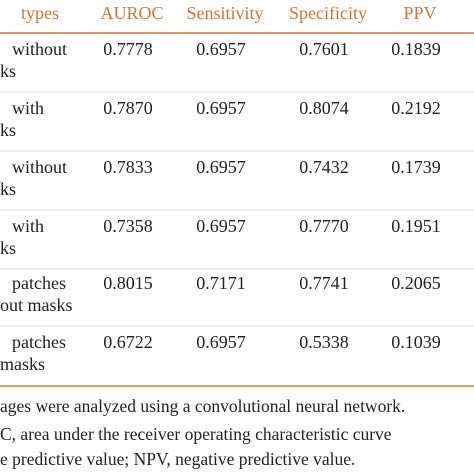 Image resolution: width=474 pixels, height=474 pixels. I want to click on cell-value: 0.7358, so click(128, 226).